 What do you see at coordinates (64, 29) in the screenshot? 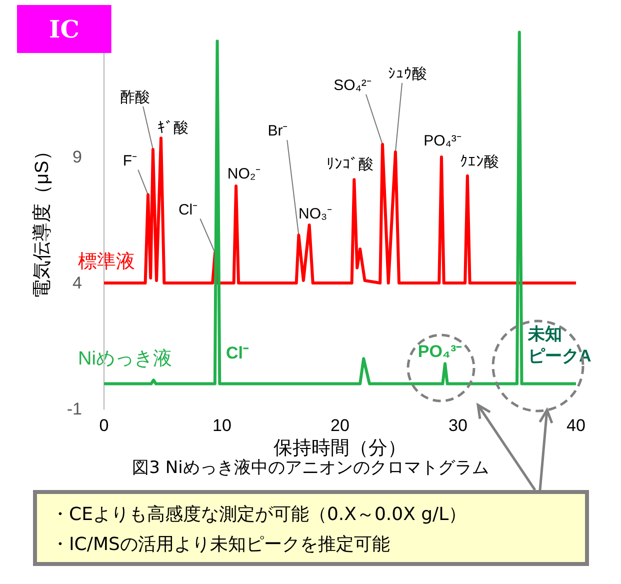
I see `chart-title: IC` at bounding box center [64, 29].